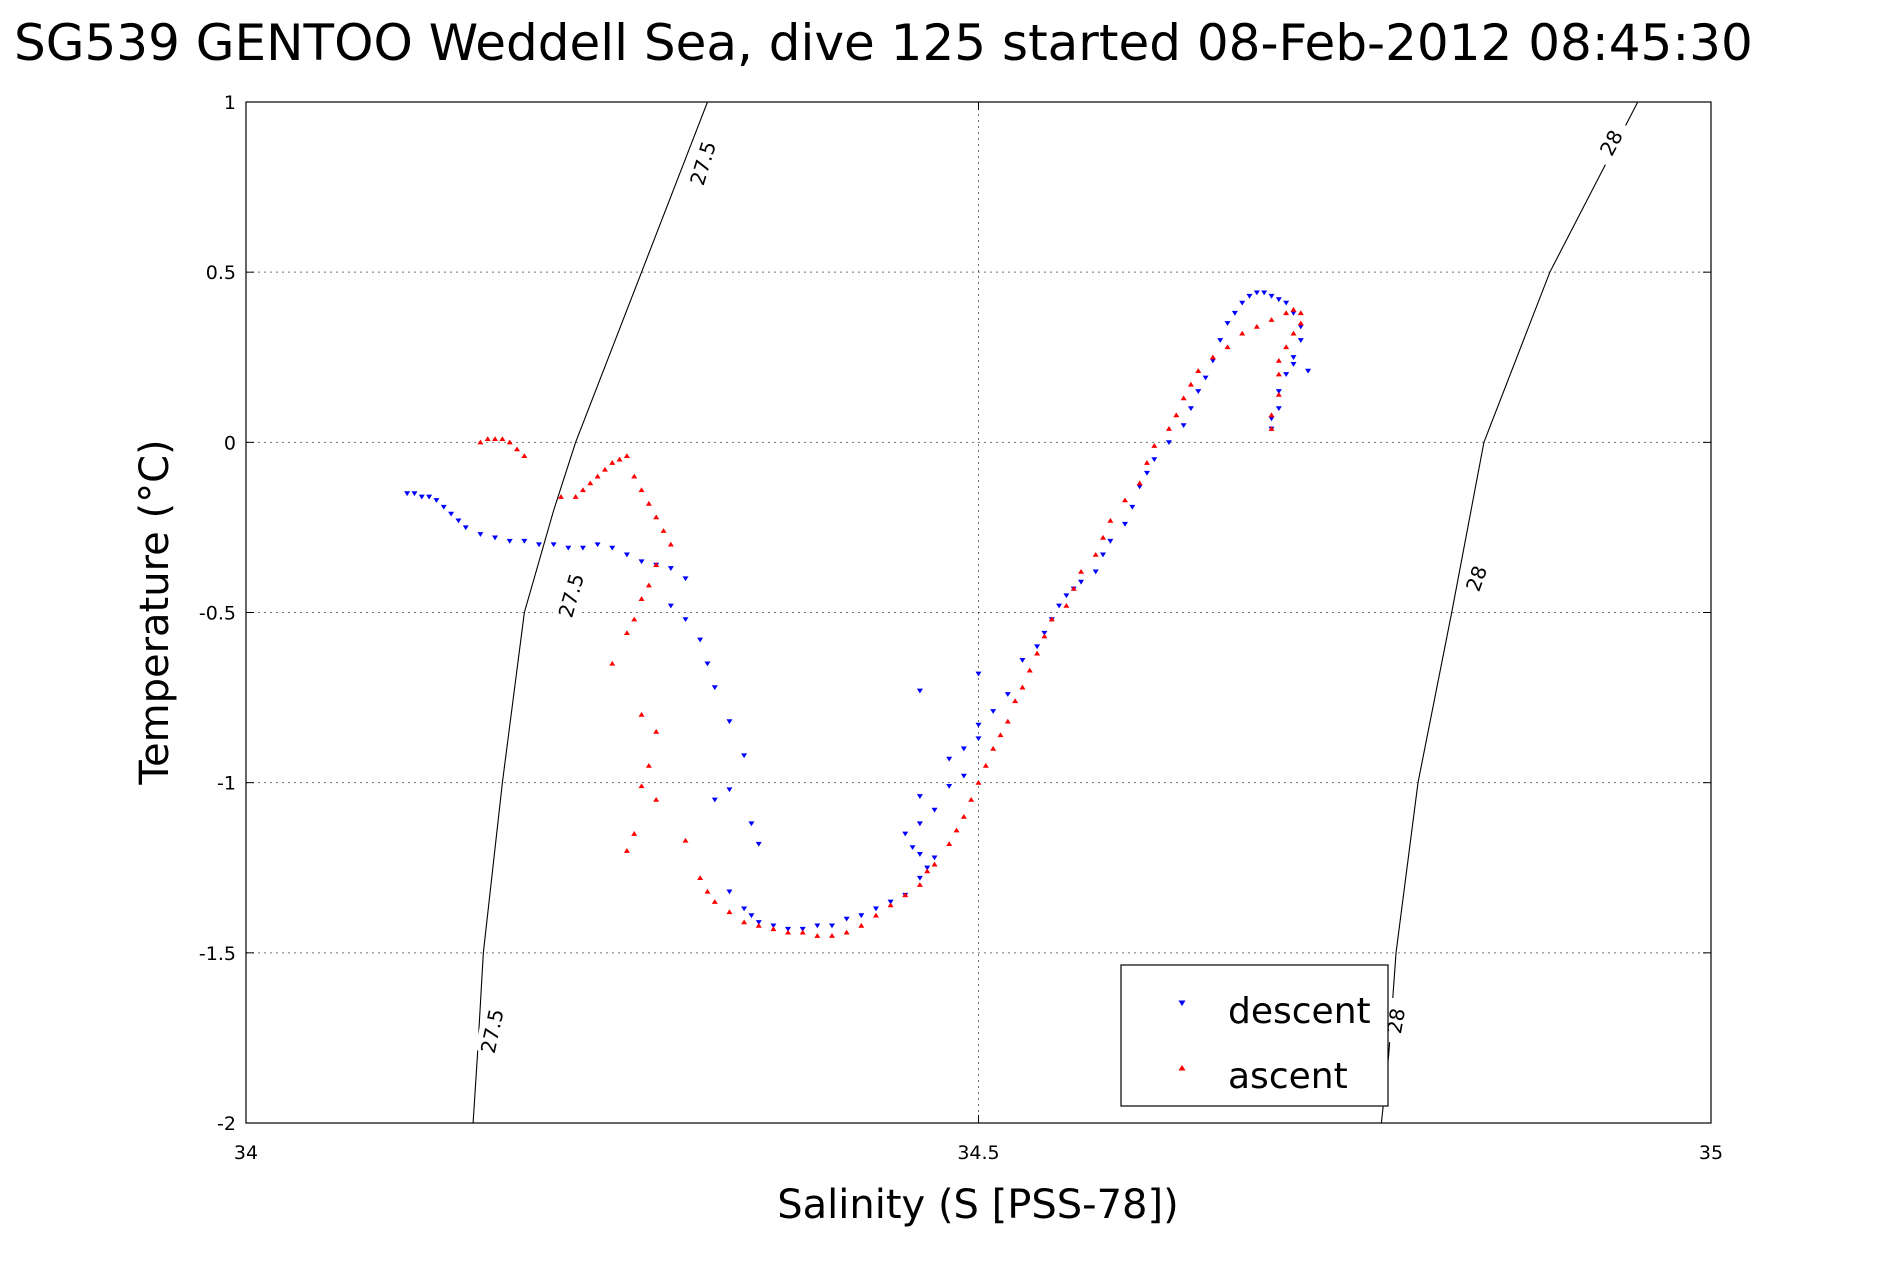  What do you see at coordinates (217, 954) in the screenshot?
I see `y-tick-label: -1.5` at bounding box center [217, 954].